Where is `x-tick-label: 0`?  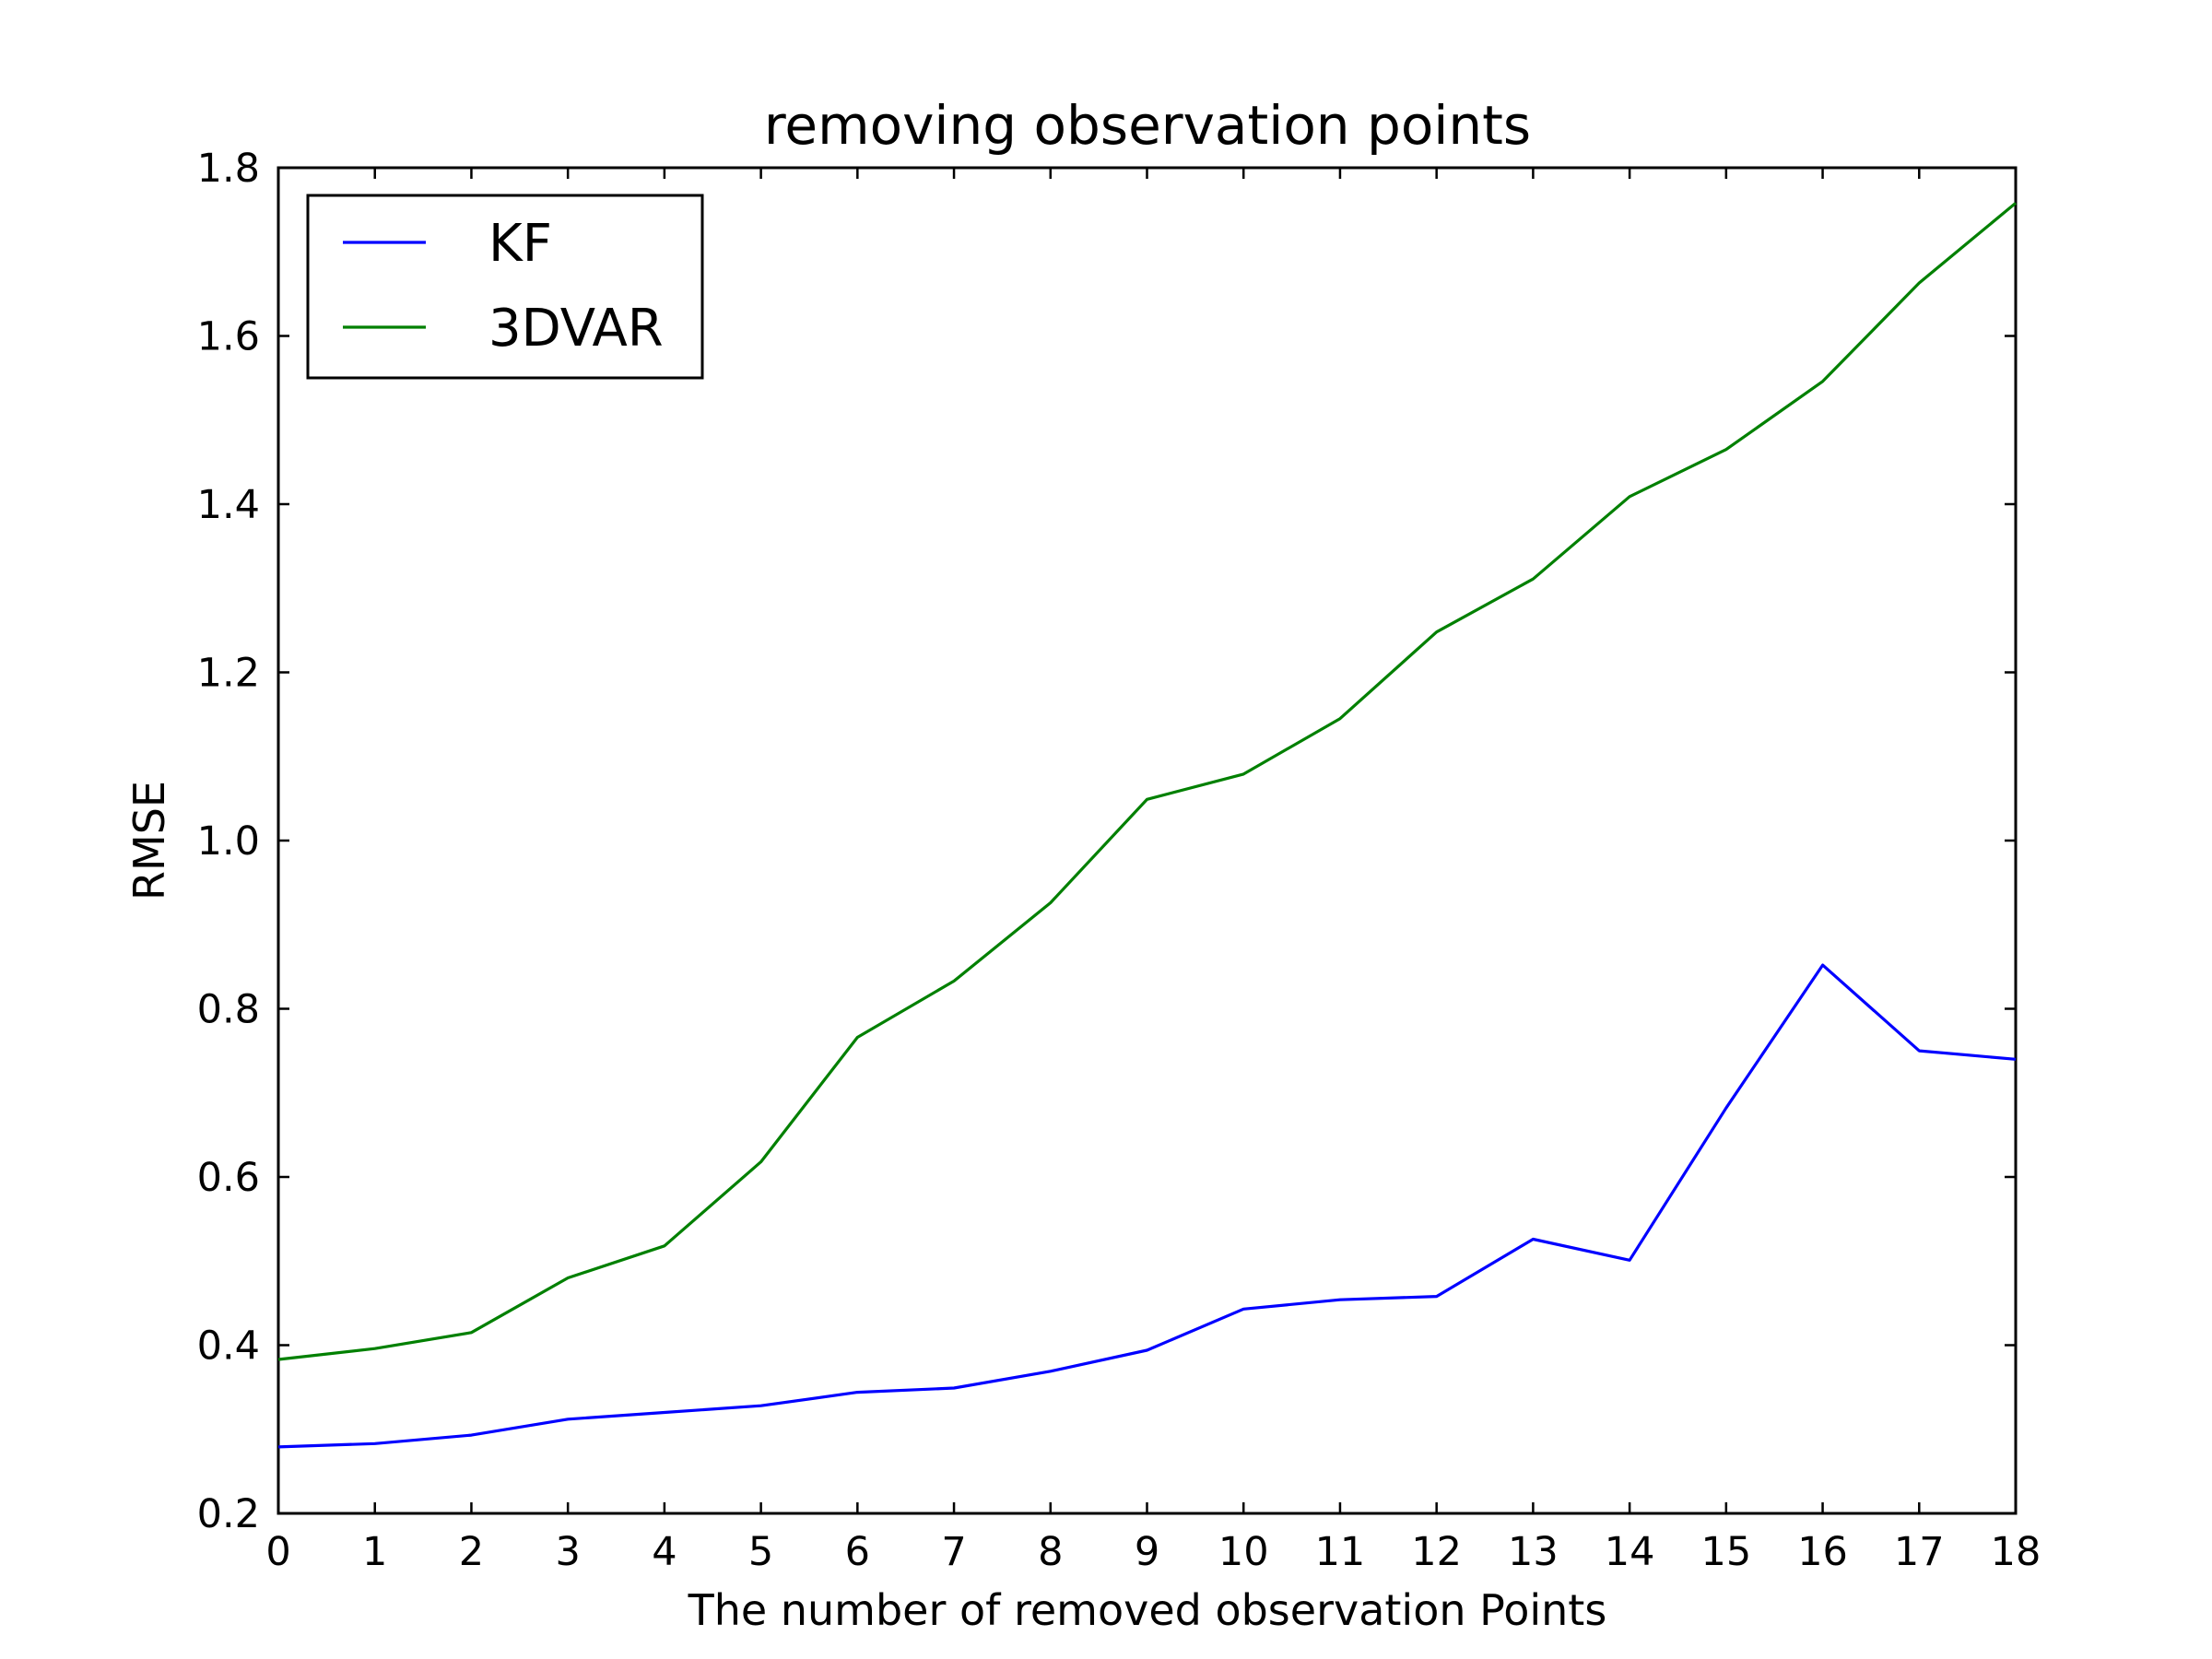 x-tick-label: 0 is located at coordinates (277, 1552).